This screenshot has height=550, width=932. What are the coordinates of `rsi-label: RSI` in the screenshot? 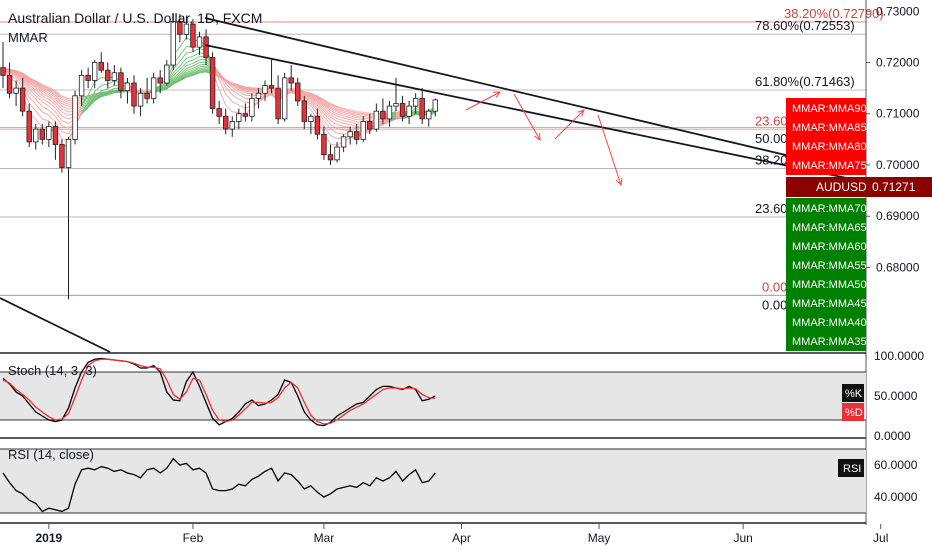 It's located at (852, 469).